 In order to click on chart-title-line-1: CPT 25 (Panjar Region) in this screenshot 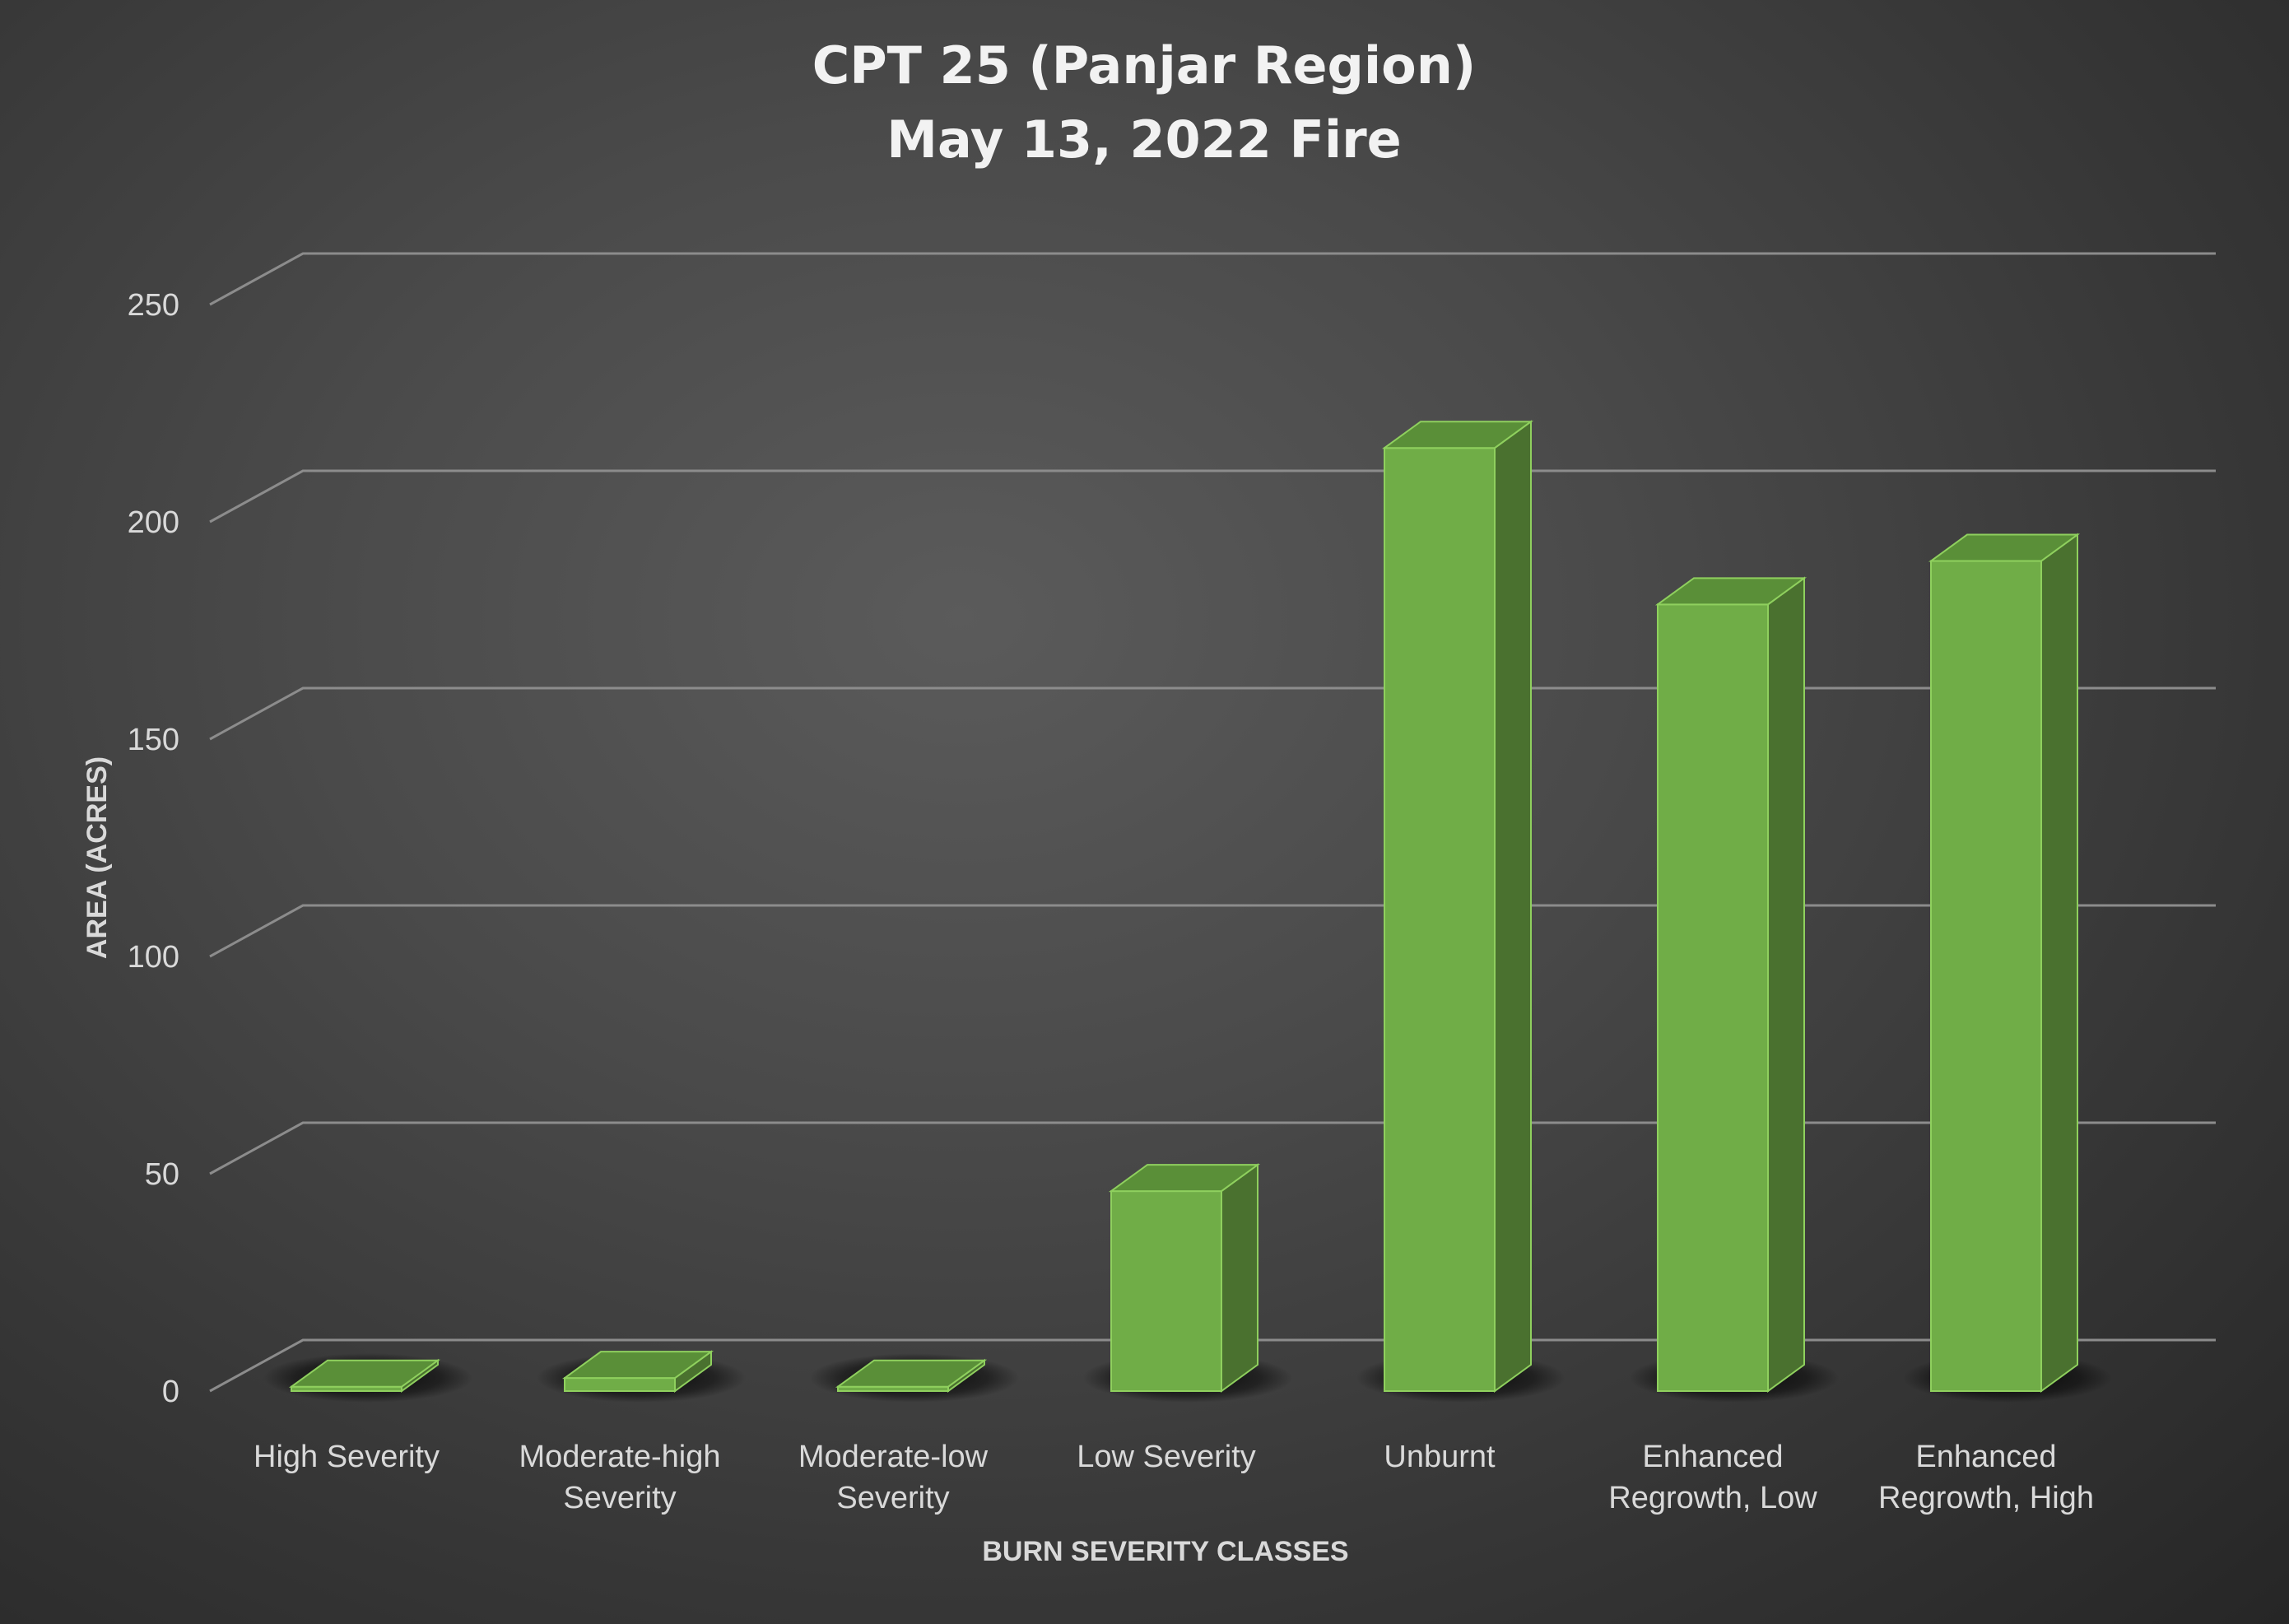, I will do `click(1144, 65)`.